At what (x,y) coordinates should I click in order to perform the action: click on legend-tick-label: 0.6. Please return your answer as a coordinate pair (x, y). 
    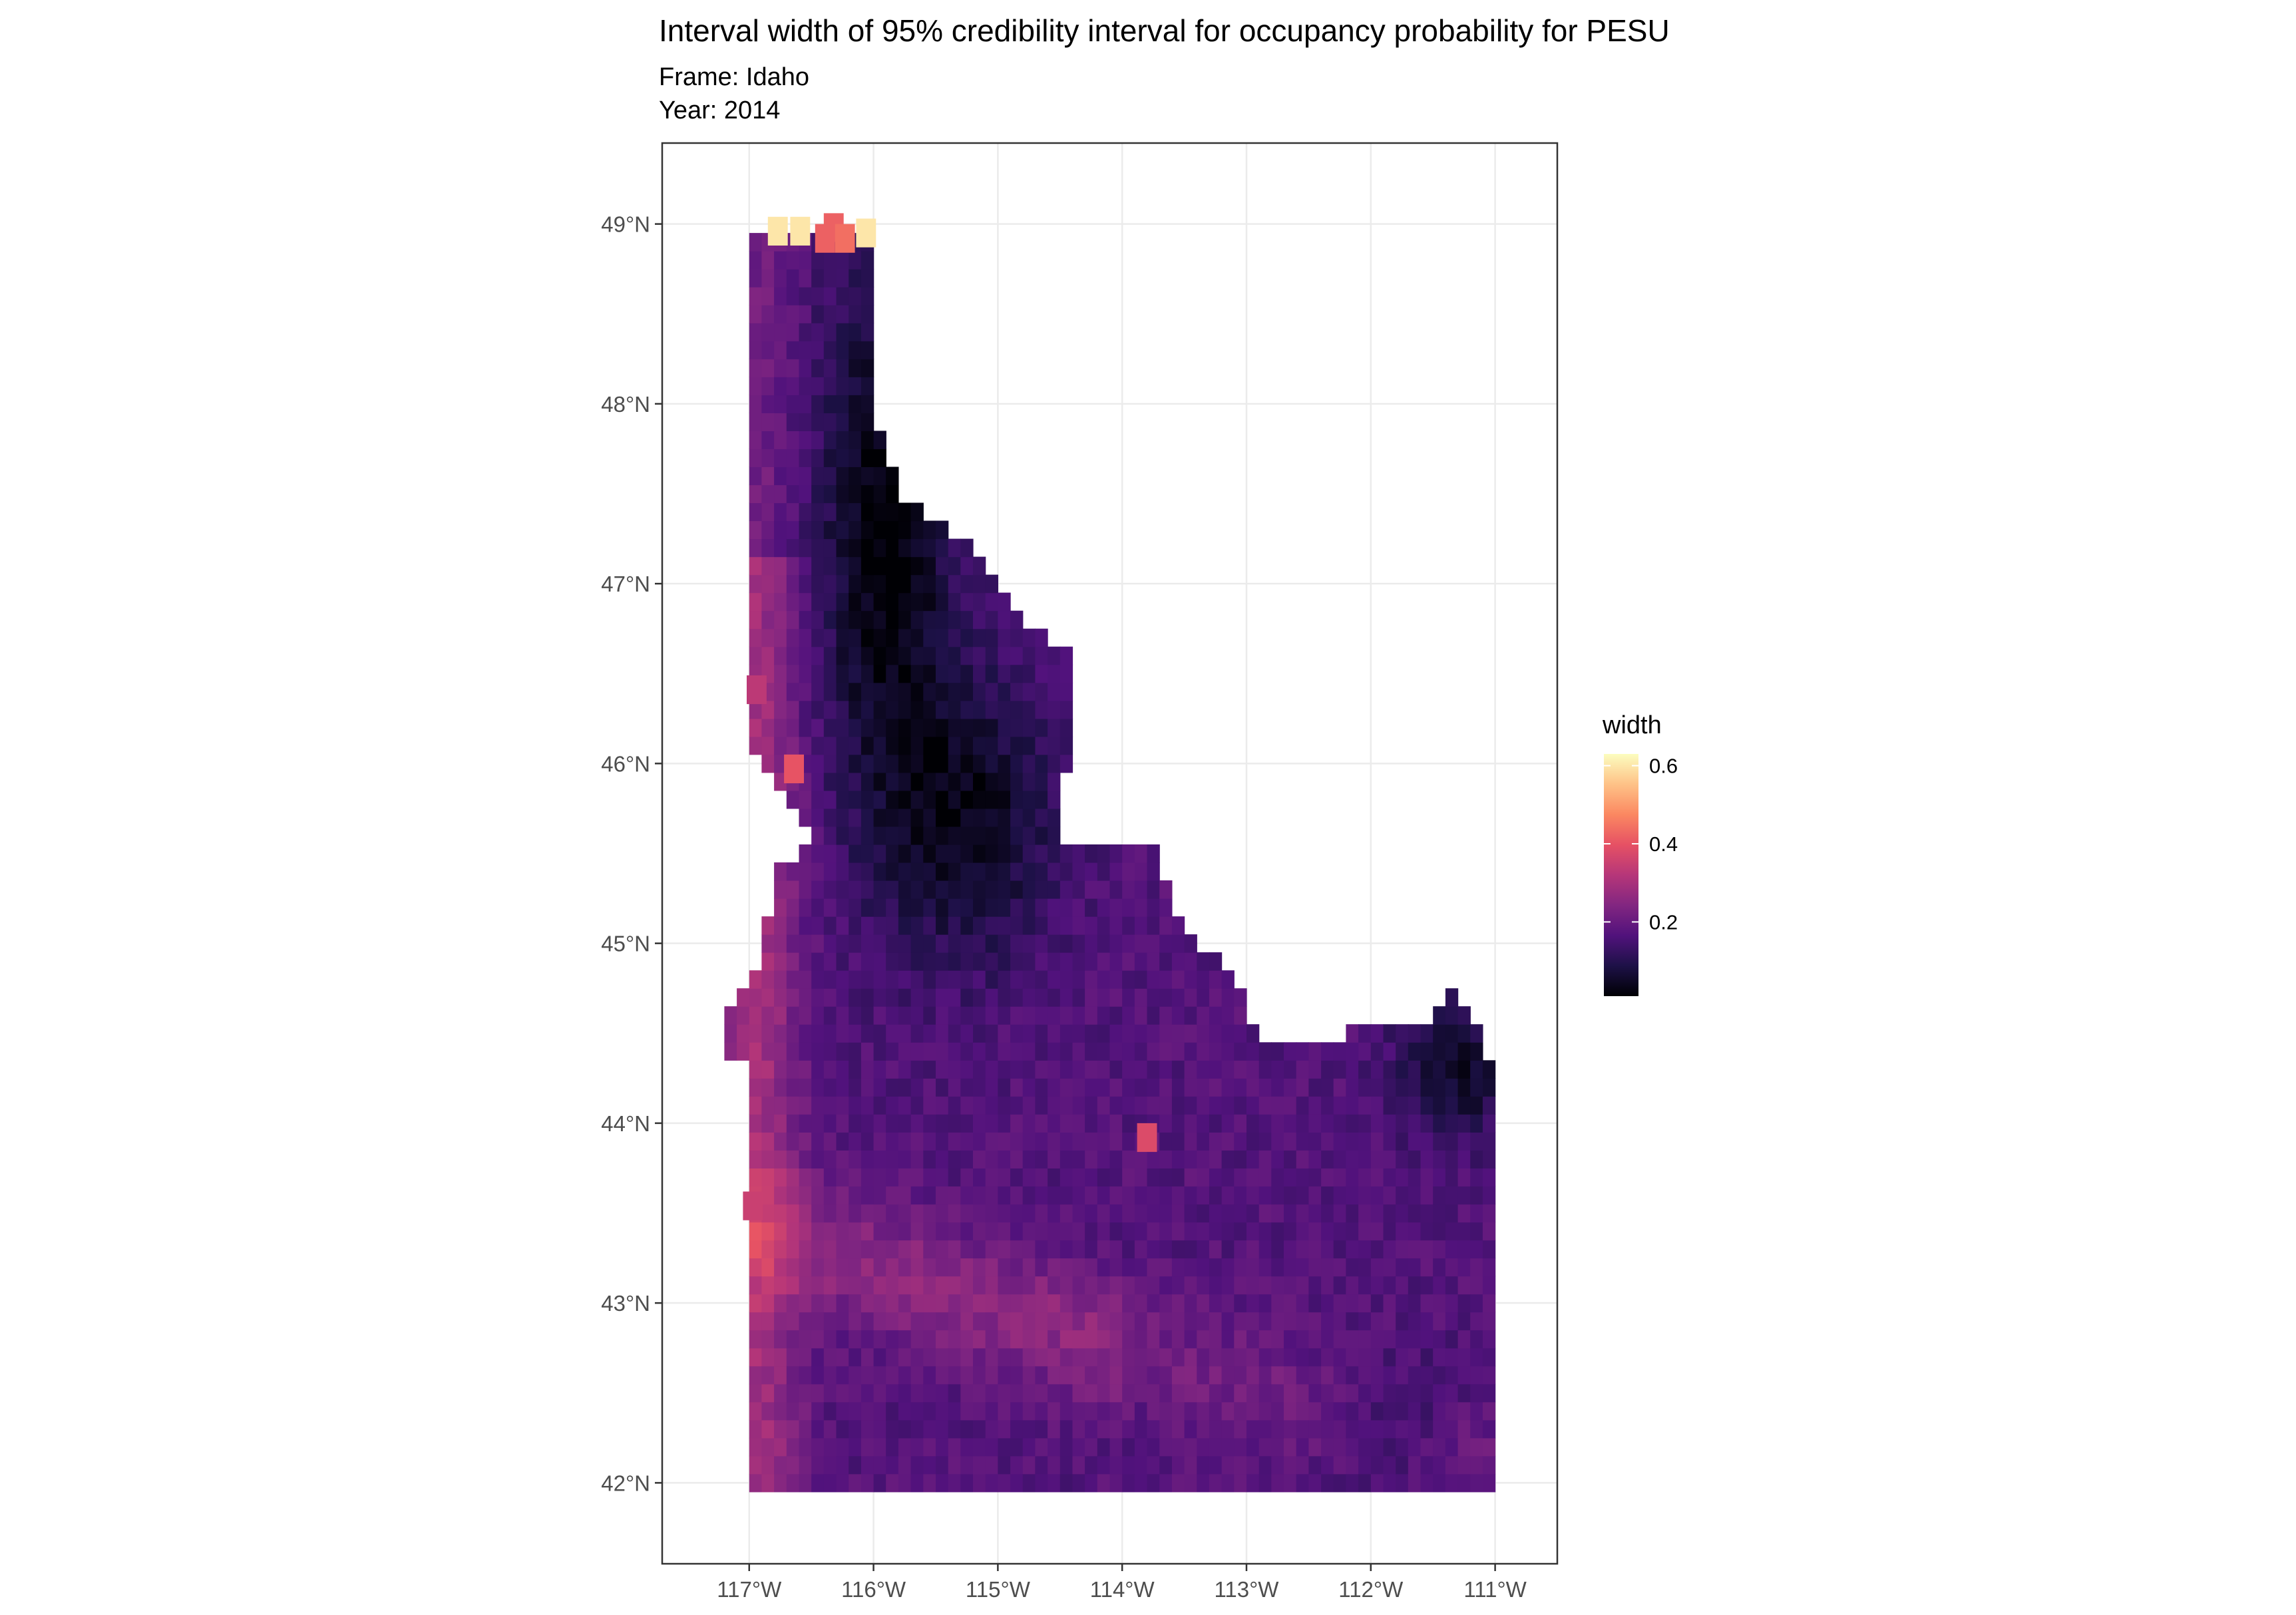
    Looking at the image, I should click on (1663, 767).